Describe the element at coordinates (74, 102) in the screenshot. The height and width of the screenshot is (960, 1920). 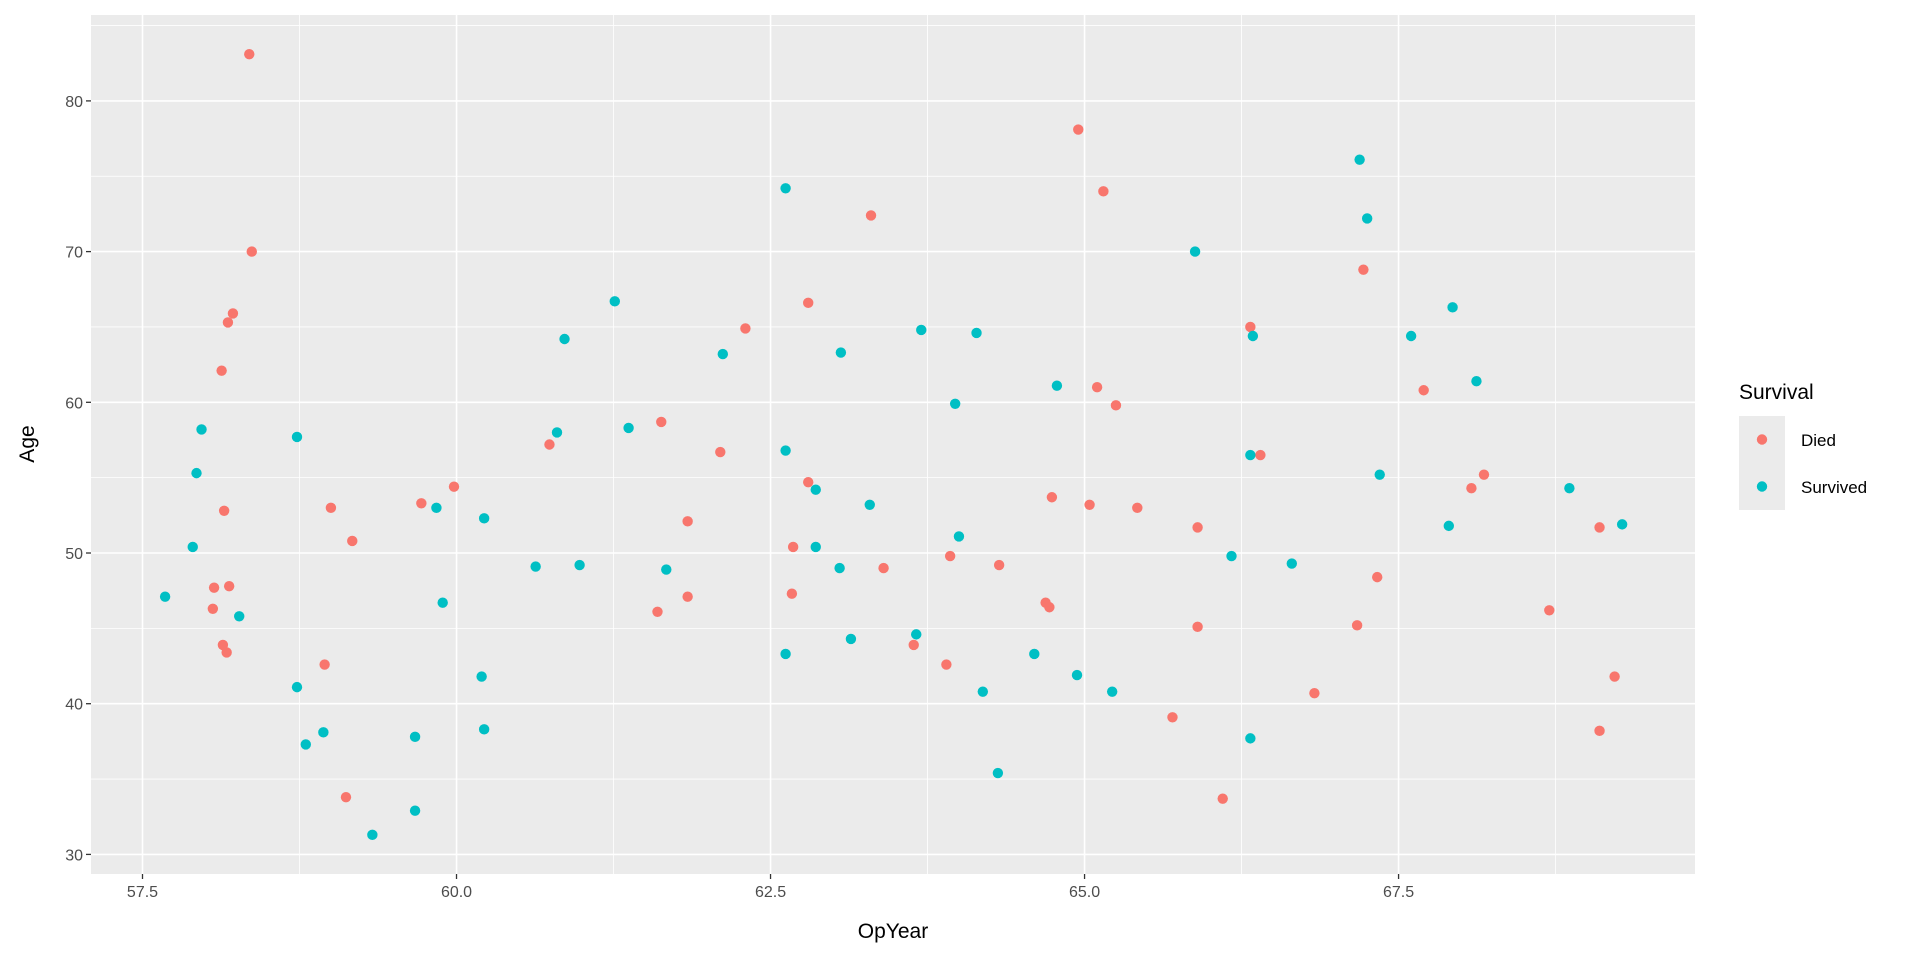
I see `y-tick-label: 80` at that location.